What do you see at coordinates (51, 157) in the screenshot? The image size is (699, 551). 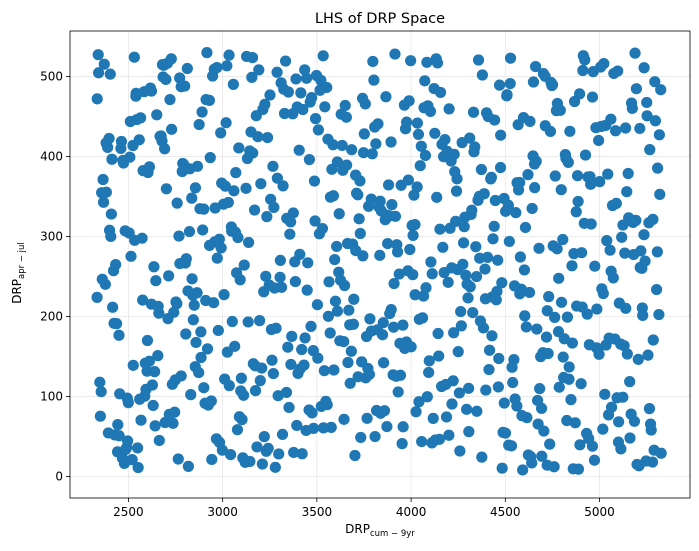 I see `y-tick-label: 400` at bounding box center [51, 157].